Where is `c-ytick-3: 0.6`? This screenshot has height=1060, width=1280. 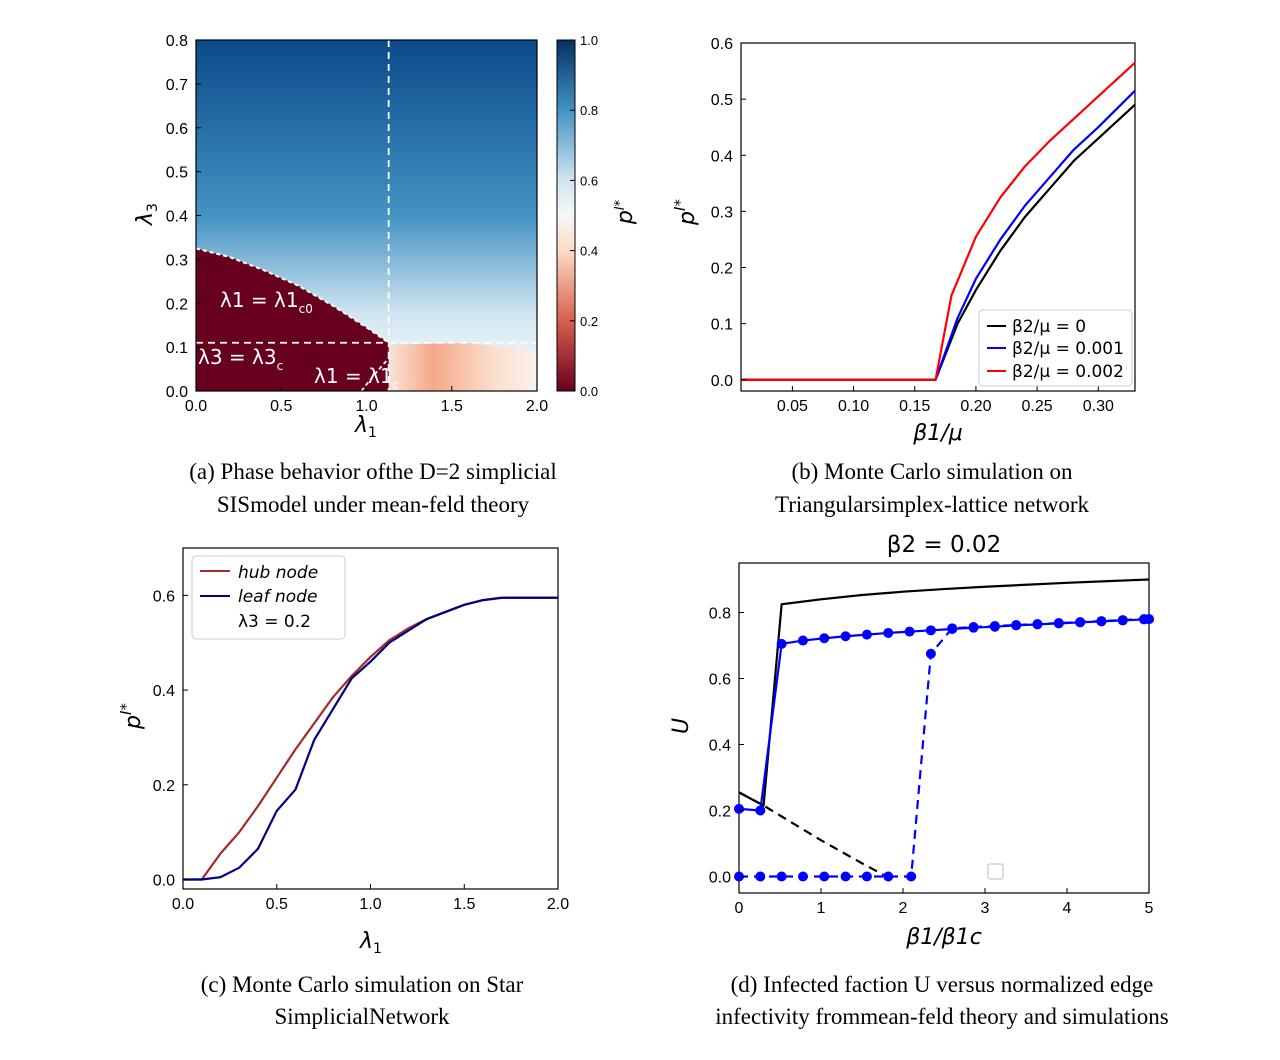
c-ytick-3: 0.6 is located at coordinates (164, 596).